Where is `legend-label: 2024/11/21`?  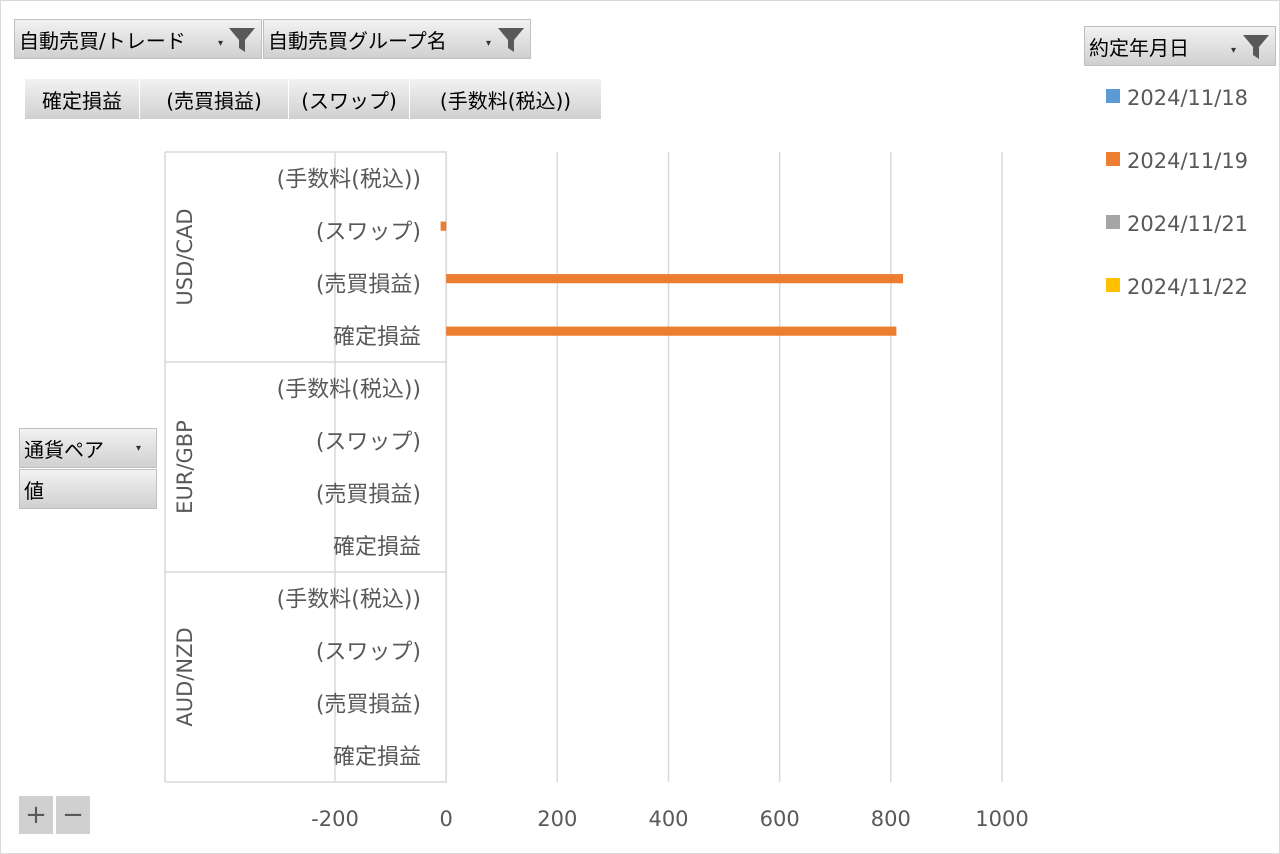
legend-label: 2024/11/21 is located at coordinates (1187, 224).